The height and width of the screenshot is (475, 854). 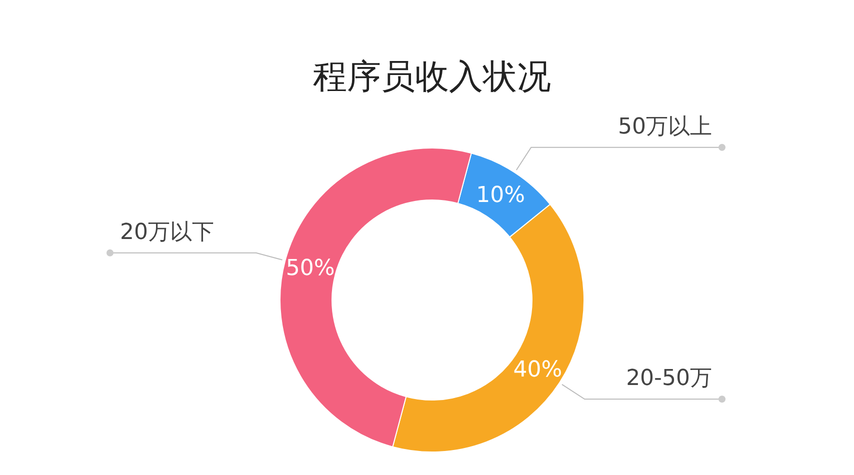 I want to click on slice-label: 20-50万, so click(x=669, y=379).